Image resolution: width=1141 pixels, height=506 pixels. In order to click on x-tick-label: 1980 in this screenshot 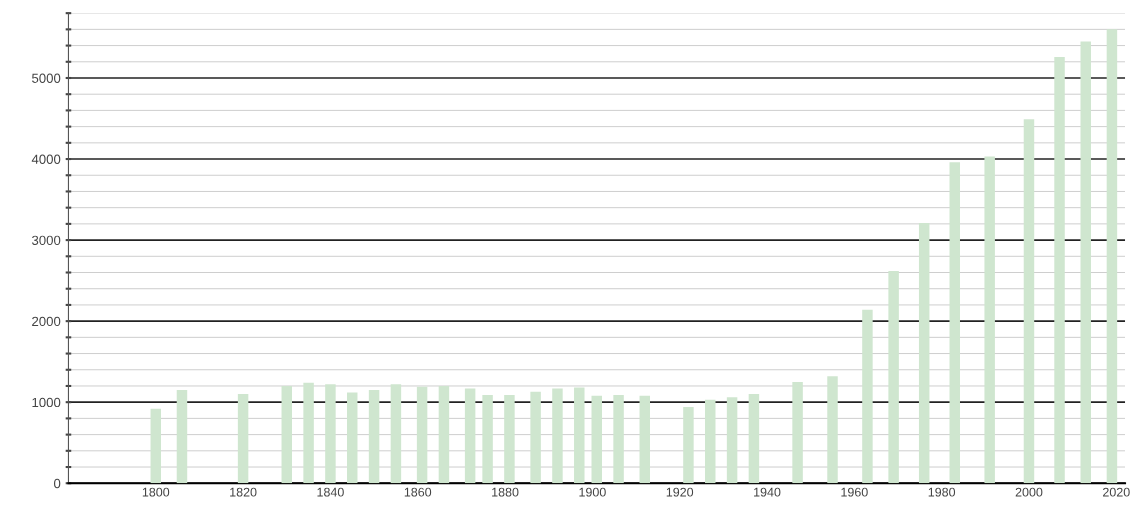, I will do `click(942, 492)`.